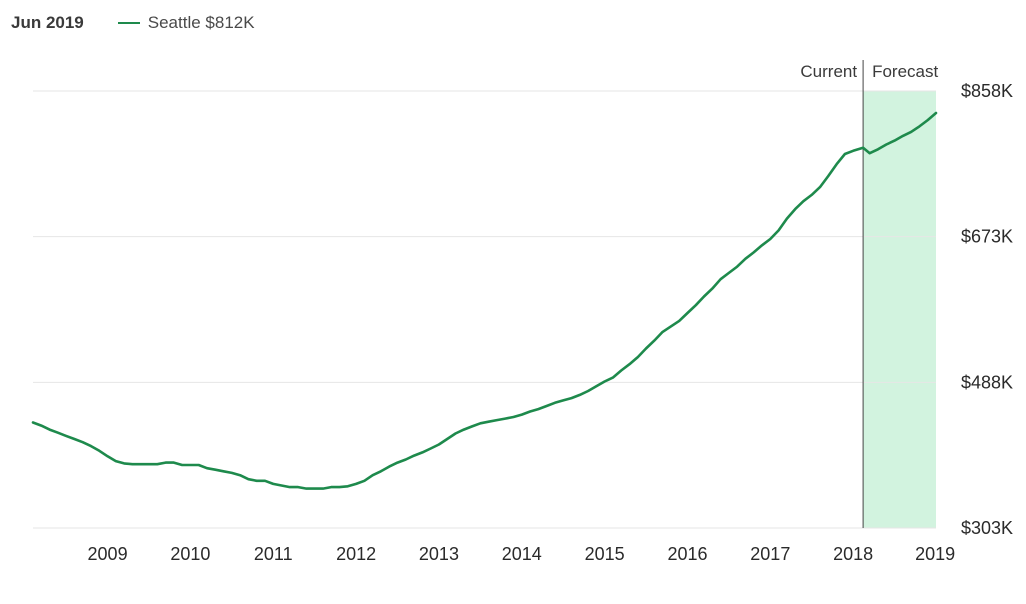 This screenshot has height=604, width=1026. I want to click on x-tick-label: 2009, so click(108, 554).